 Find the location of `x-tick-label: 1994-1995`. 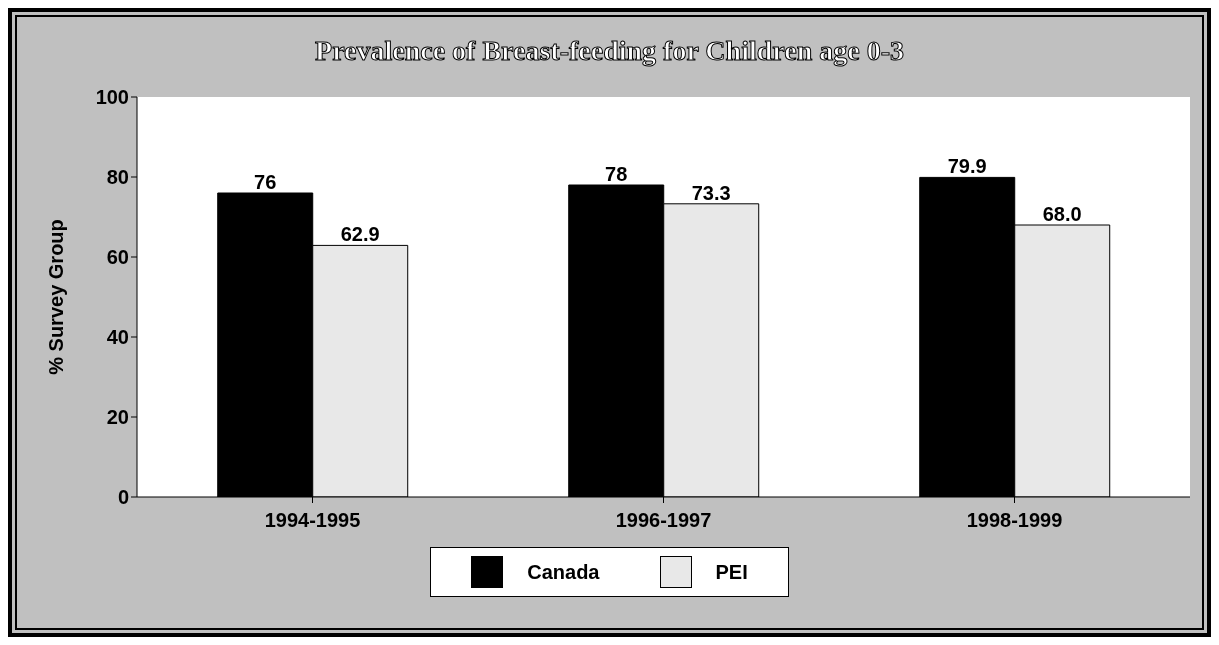

x-tick-label: 1994-1995 is located at coordinates (312, 520).